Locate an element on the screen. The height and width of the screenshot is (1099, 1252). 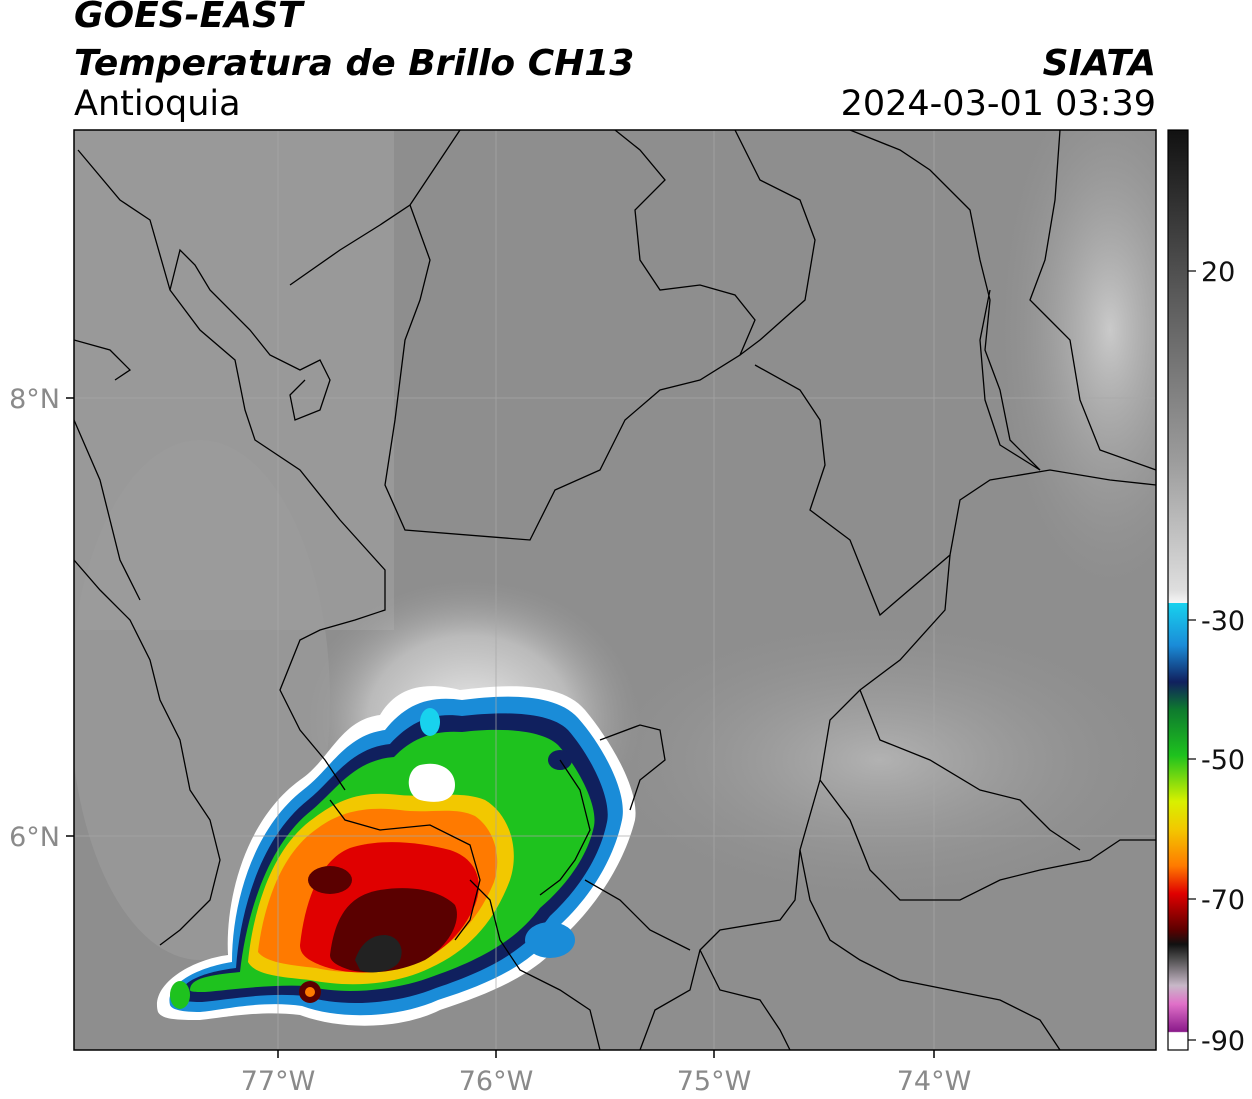
lon-tick-label: 75°W is located at coordinates (714, 1081).